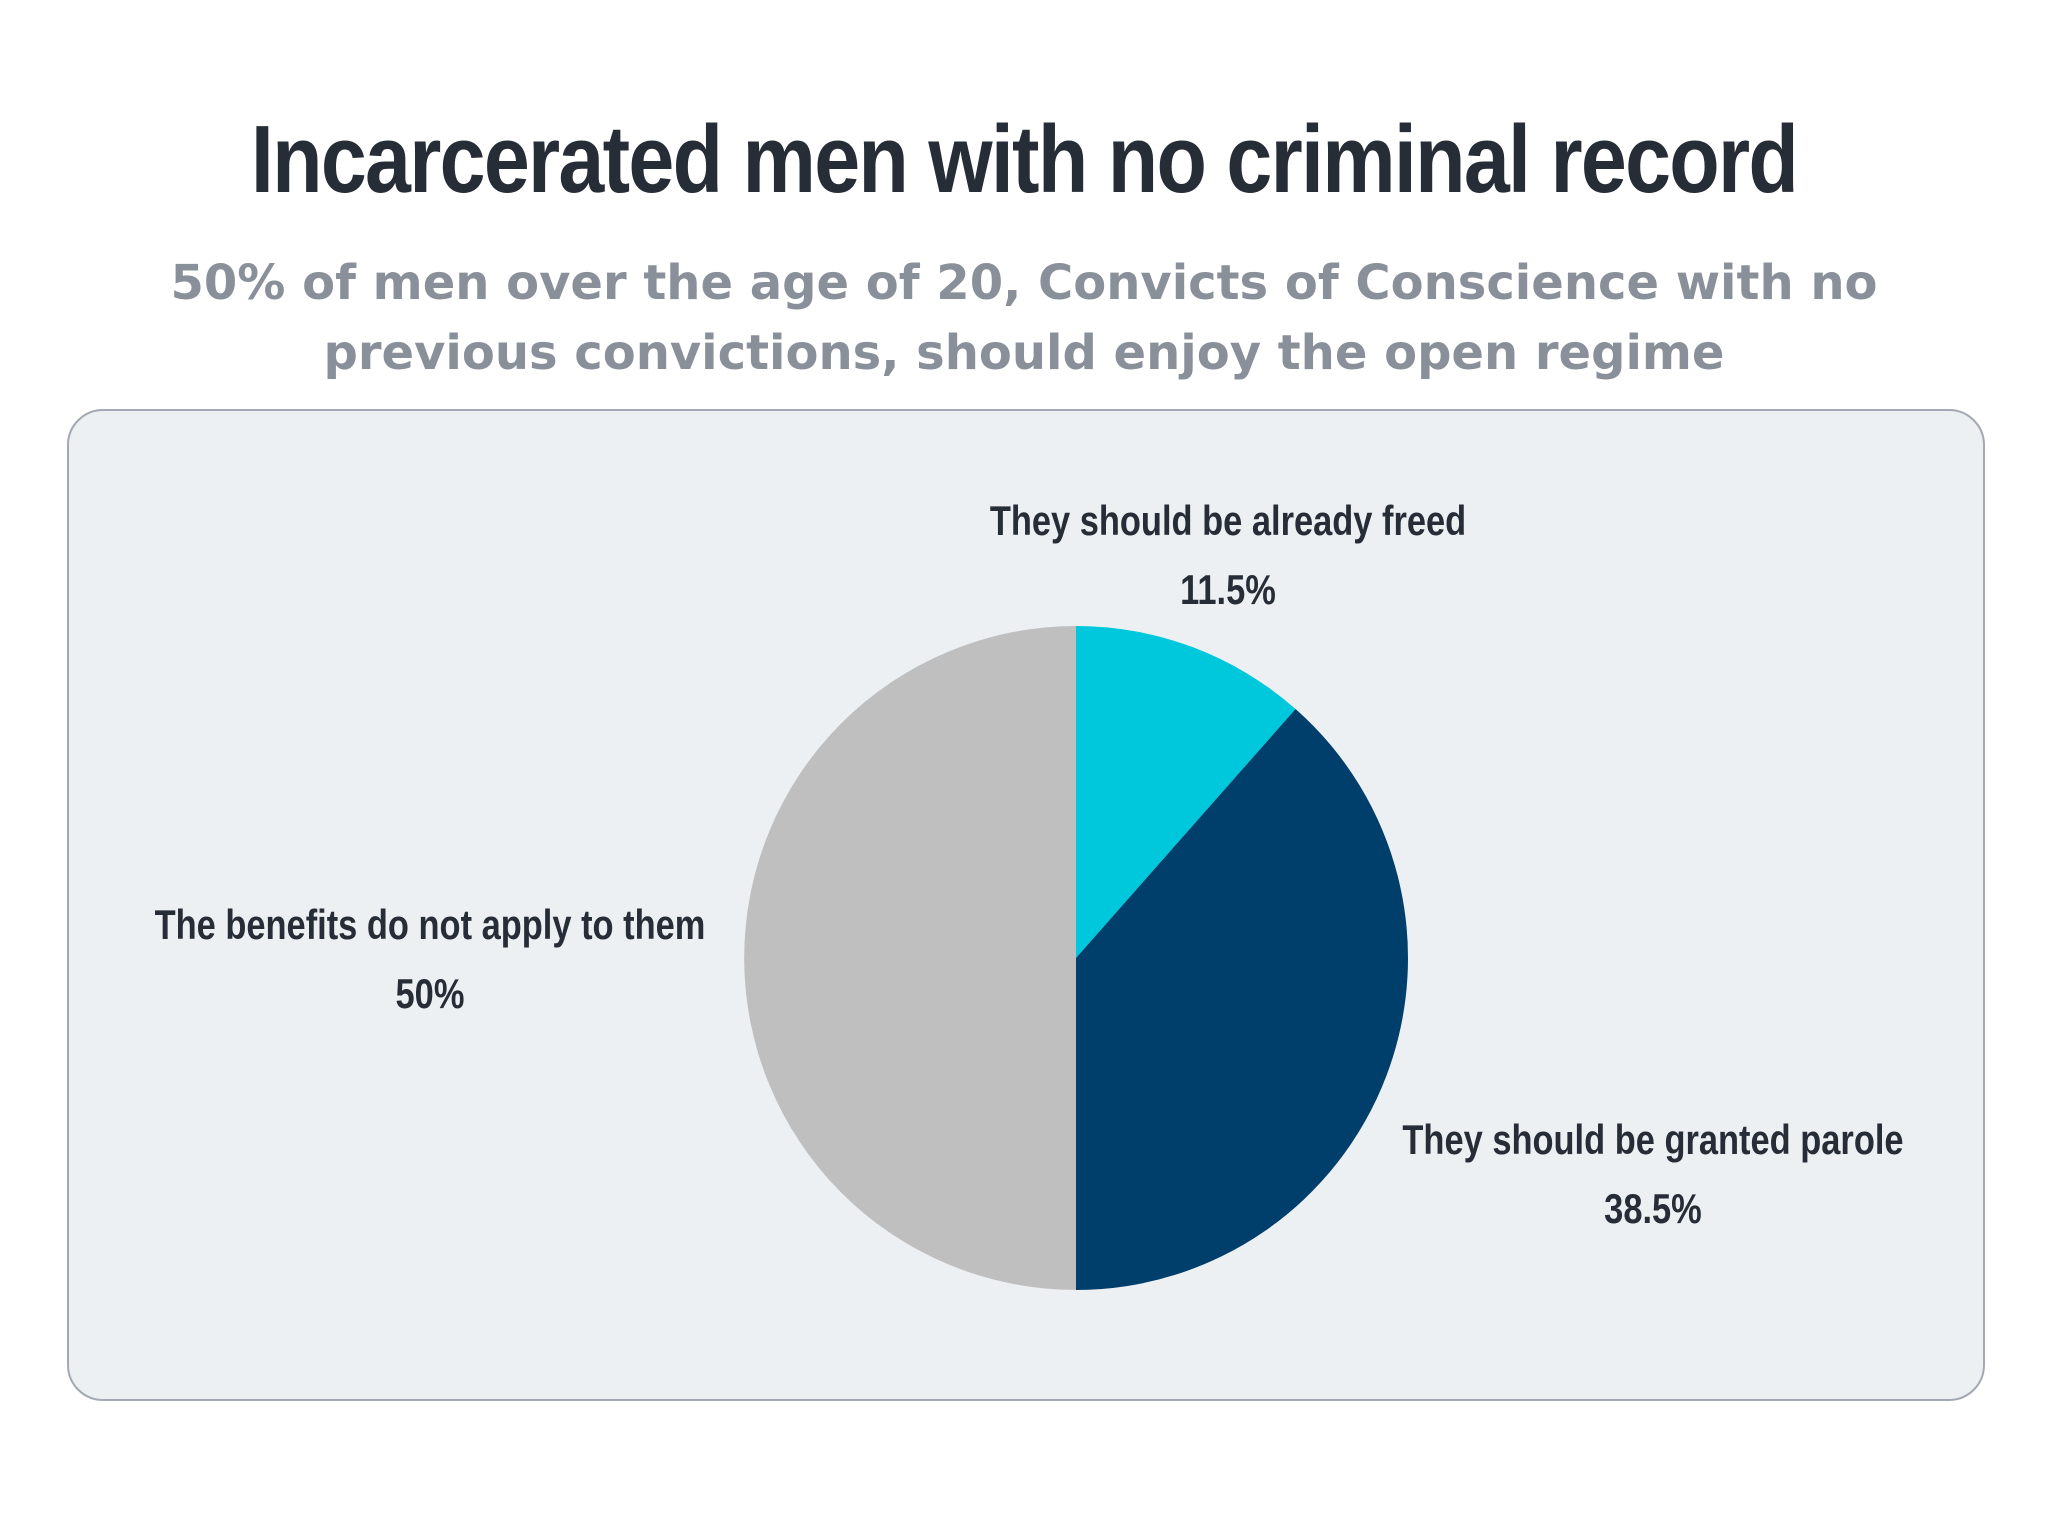 The width and height of the screenshot is (2048, 1536). Describe the element at coordinates (430, 994) in the screenshot. I see `slice-value-label-3: 50%` at that location.